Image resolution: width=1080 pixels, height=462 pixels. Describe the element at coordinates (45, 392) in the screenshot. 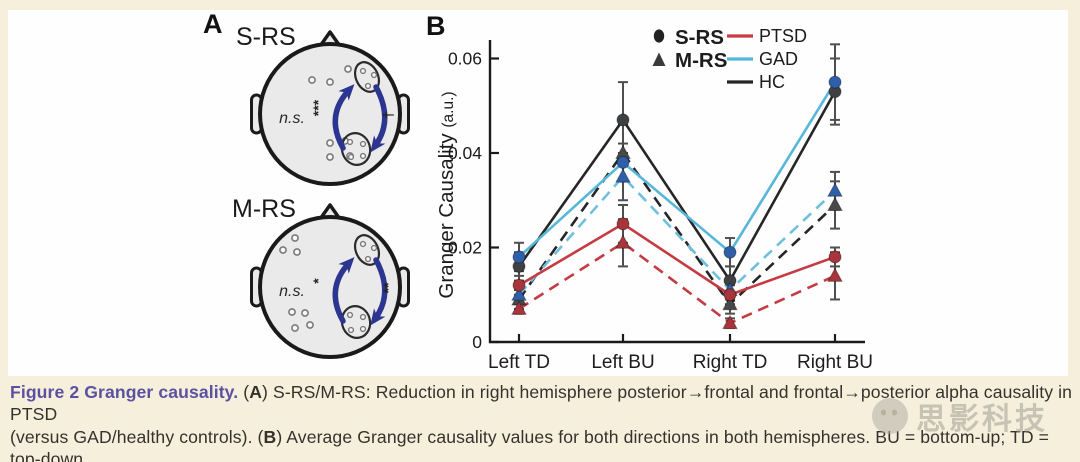

I see `caption-segment: Figure 2` at that location.